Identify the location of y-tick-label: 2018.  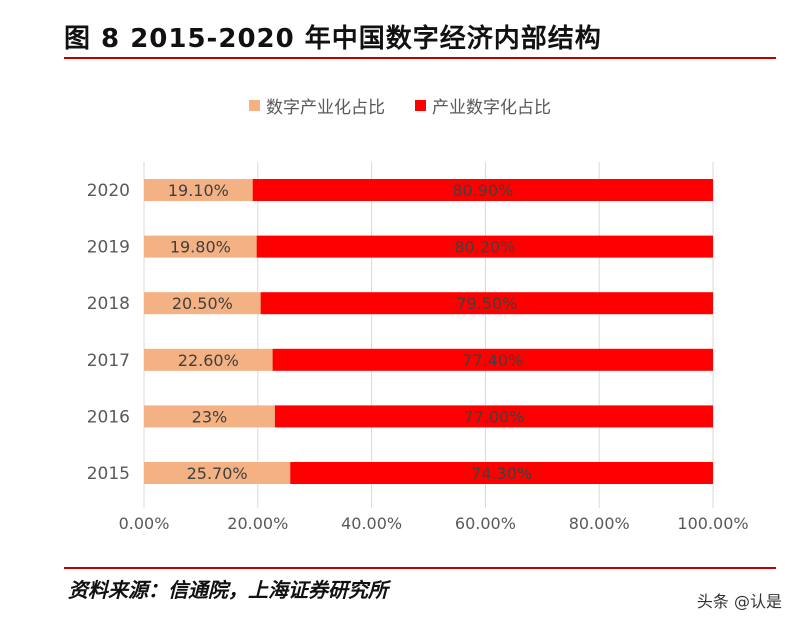
(108, 304).